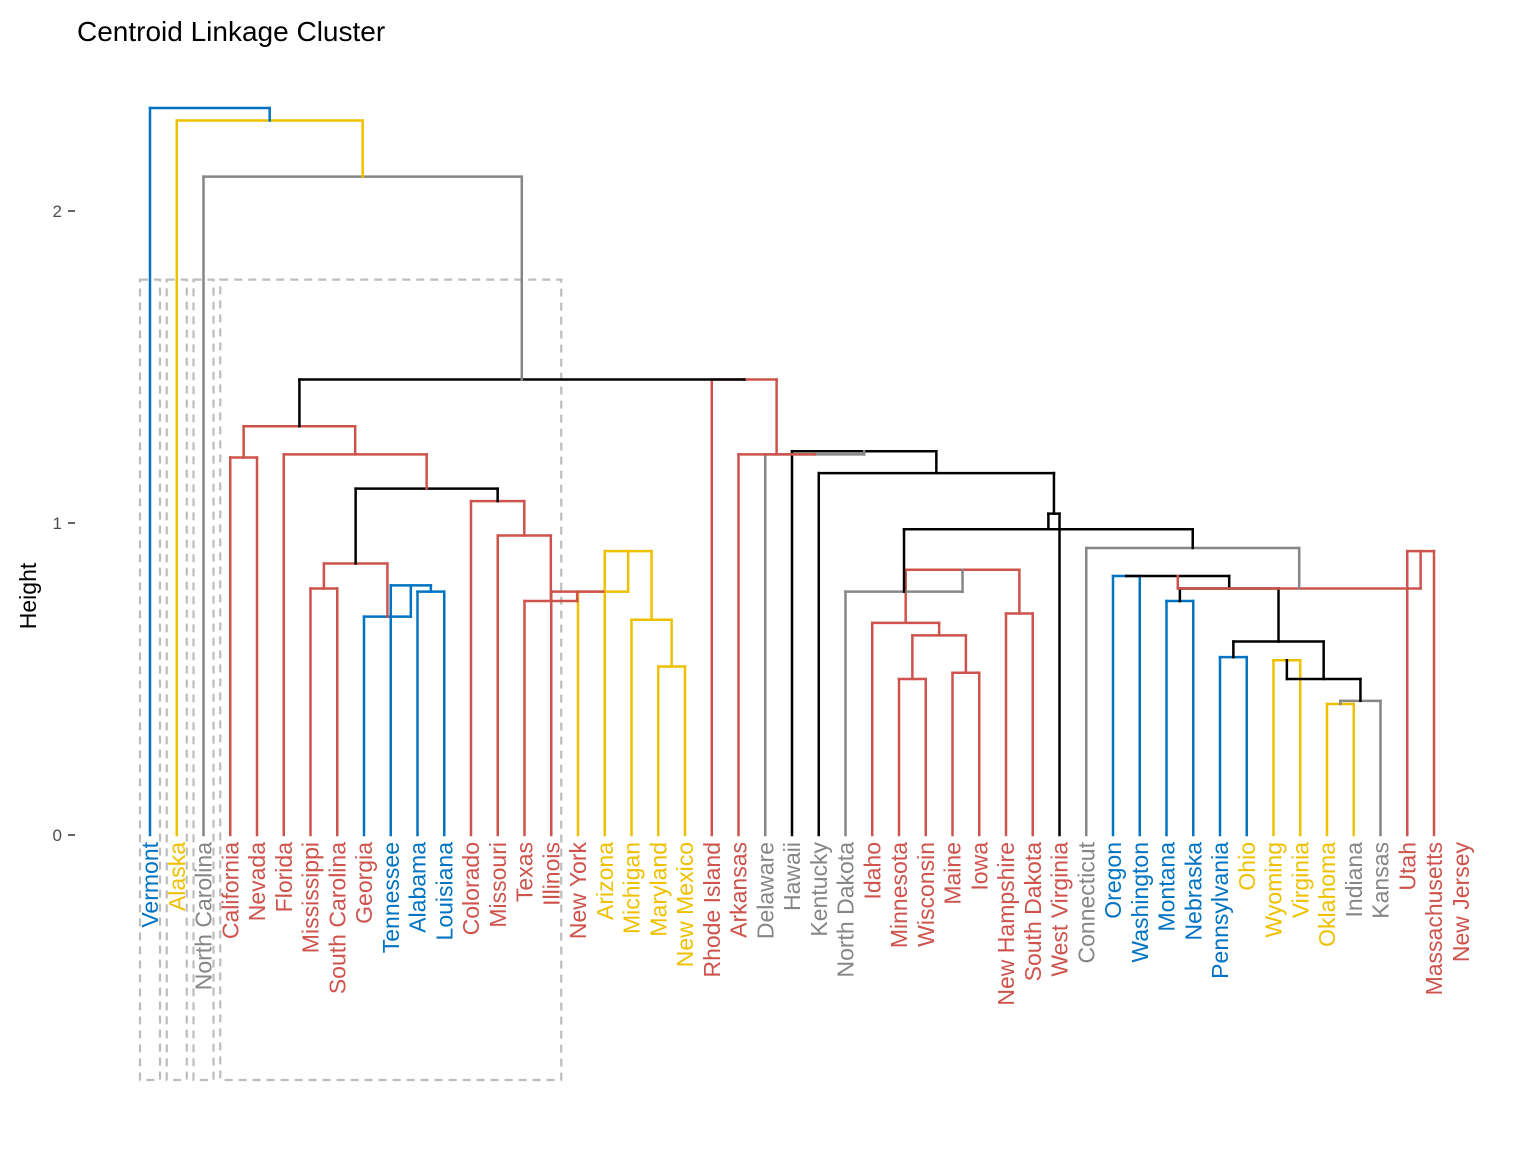 The image size is (1536, 1152). I want to click on leaf-label-hawaii: Hawaii, so click(792, 876).